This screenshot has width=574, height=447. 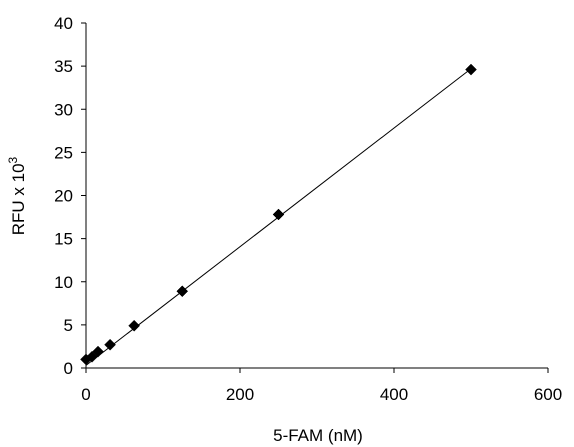 What do you see at coordinates (394, 394) in the screenshot?
I see `x-tick-label: 400` at bounding box center [394, 394].